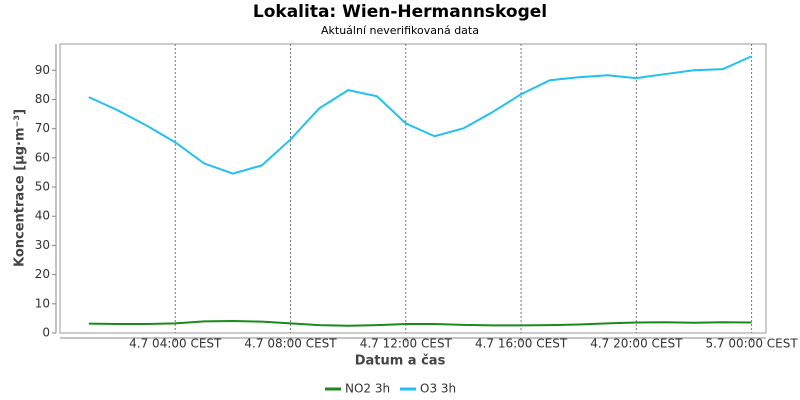  Describe the element at coordinates (521, 344) in the screenshot. I see `x-tick-label: 4.7 16:00 CEST` at that location.